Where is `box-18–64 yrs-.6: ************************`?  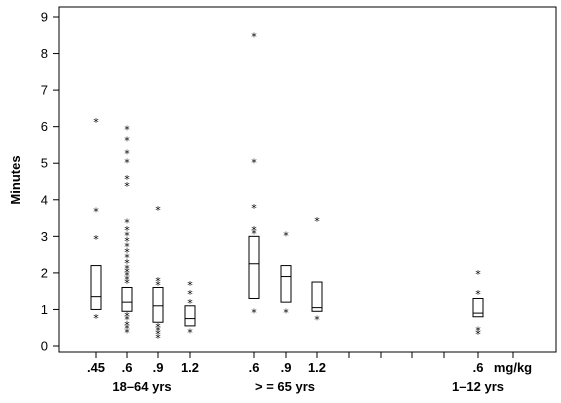 box-18–64 yrs-.6: ************************ is located at coordinates (127, 231).